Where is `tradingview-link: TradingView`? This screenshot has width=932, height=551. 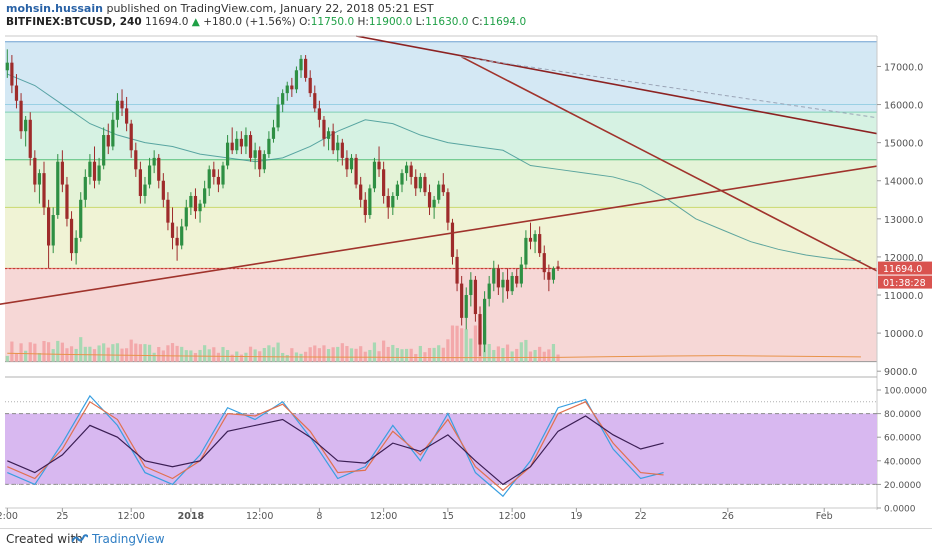 tradingview-link: TradingView is located at coordinates (118, 539).